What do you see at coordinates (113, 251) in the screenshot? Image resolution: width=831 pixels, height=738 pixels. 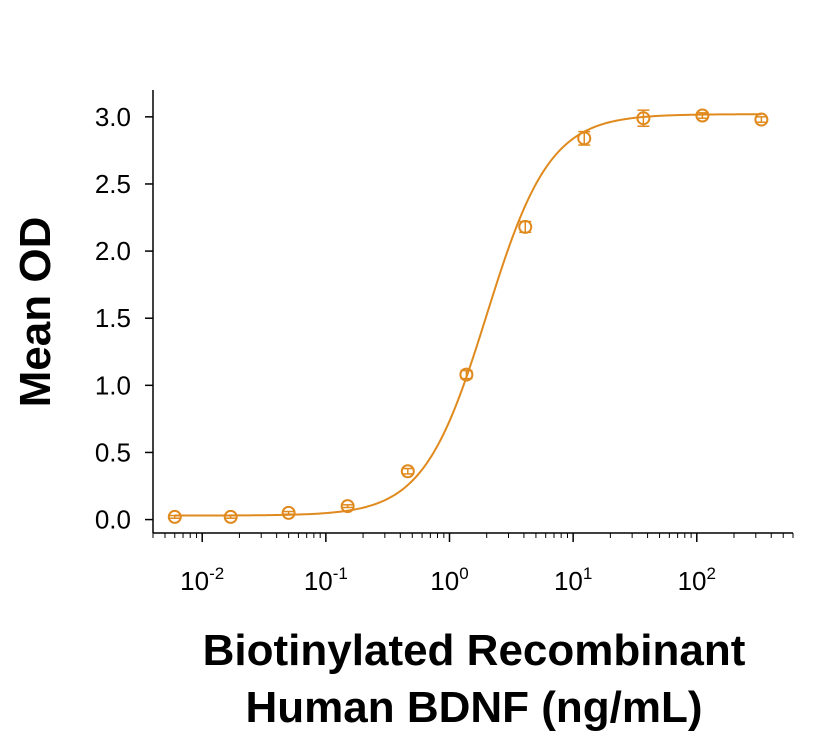 I see `y-tick-label: 2.0` at bounding box center [113, 251].